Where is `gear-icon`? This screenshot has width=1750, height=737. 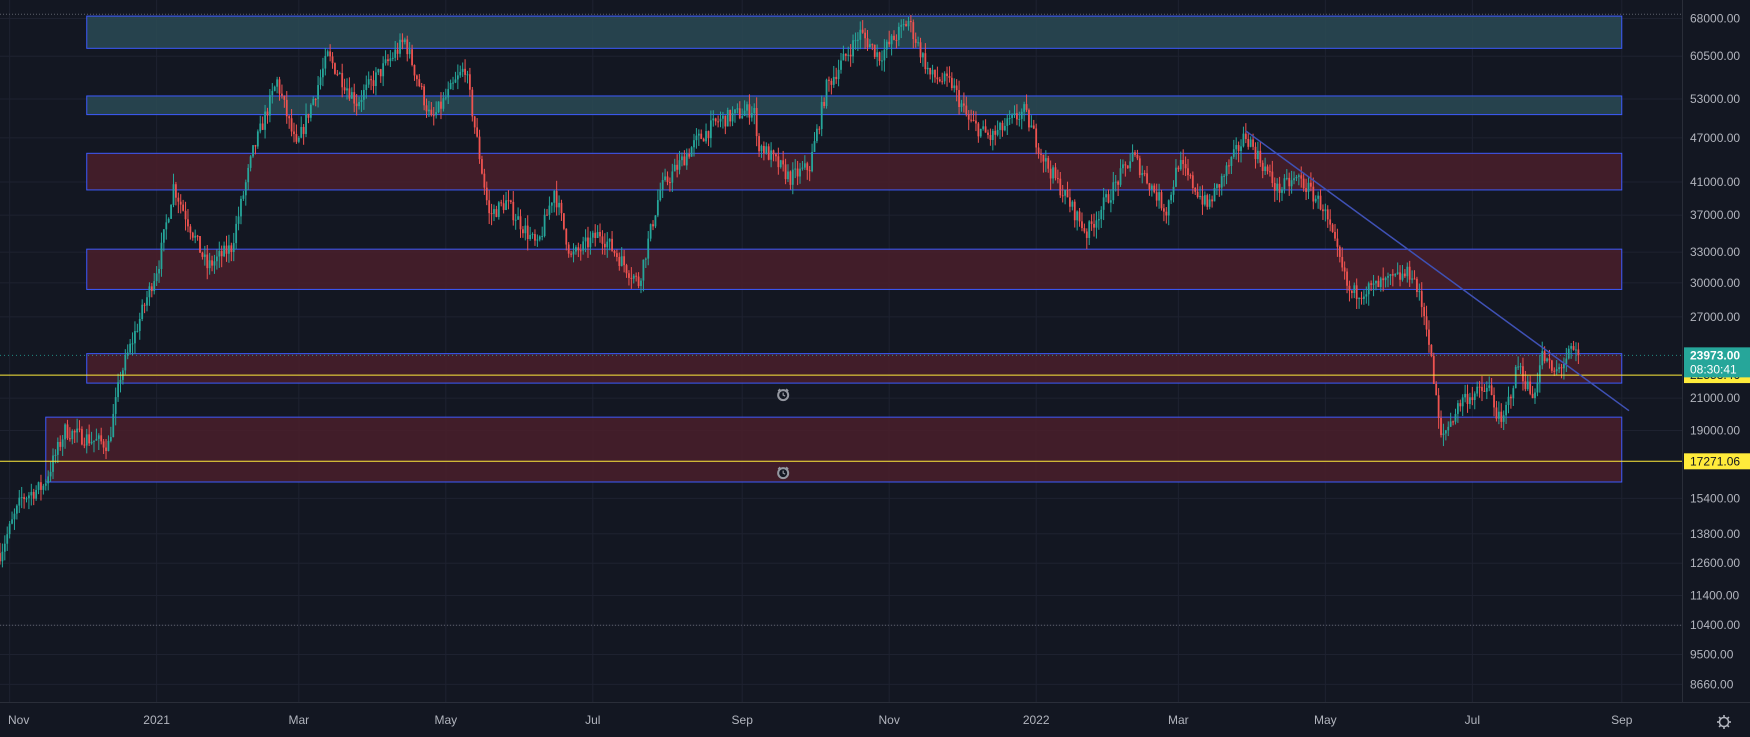 gear-icon is located at coordinates (1724, 722).